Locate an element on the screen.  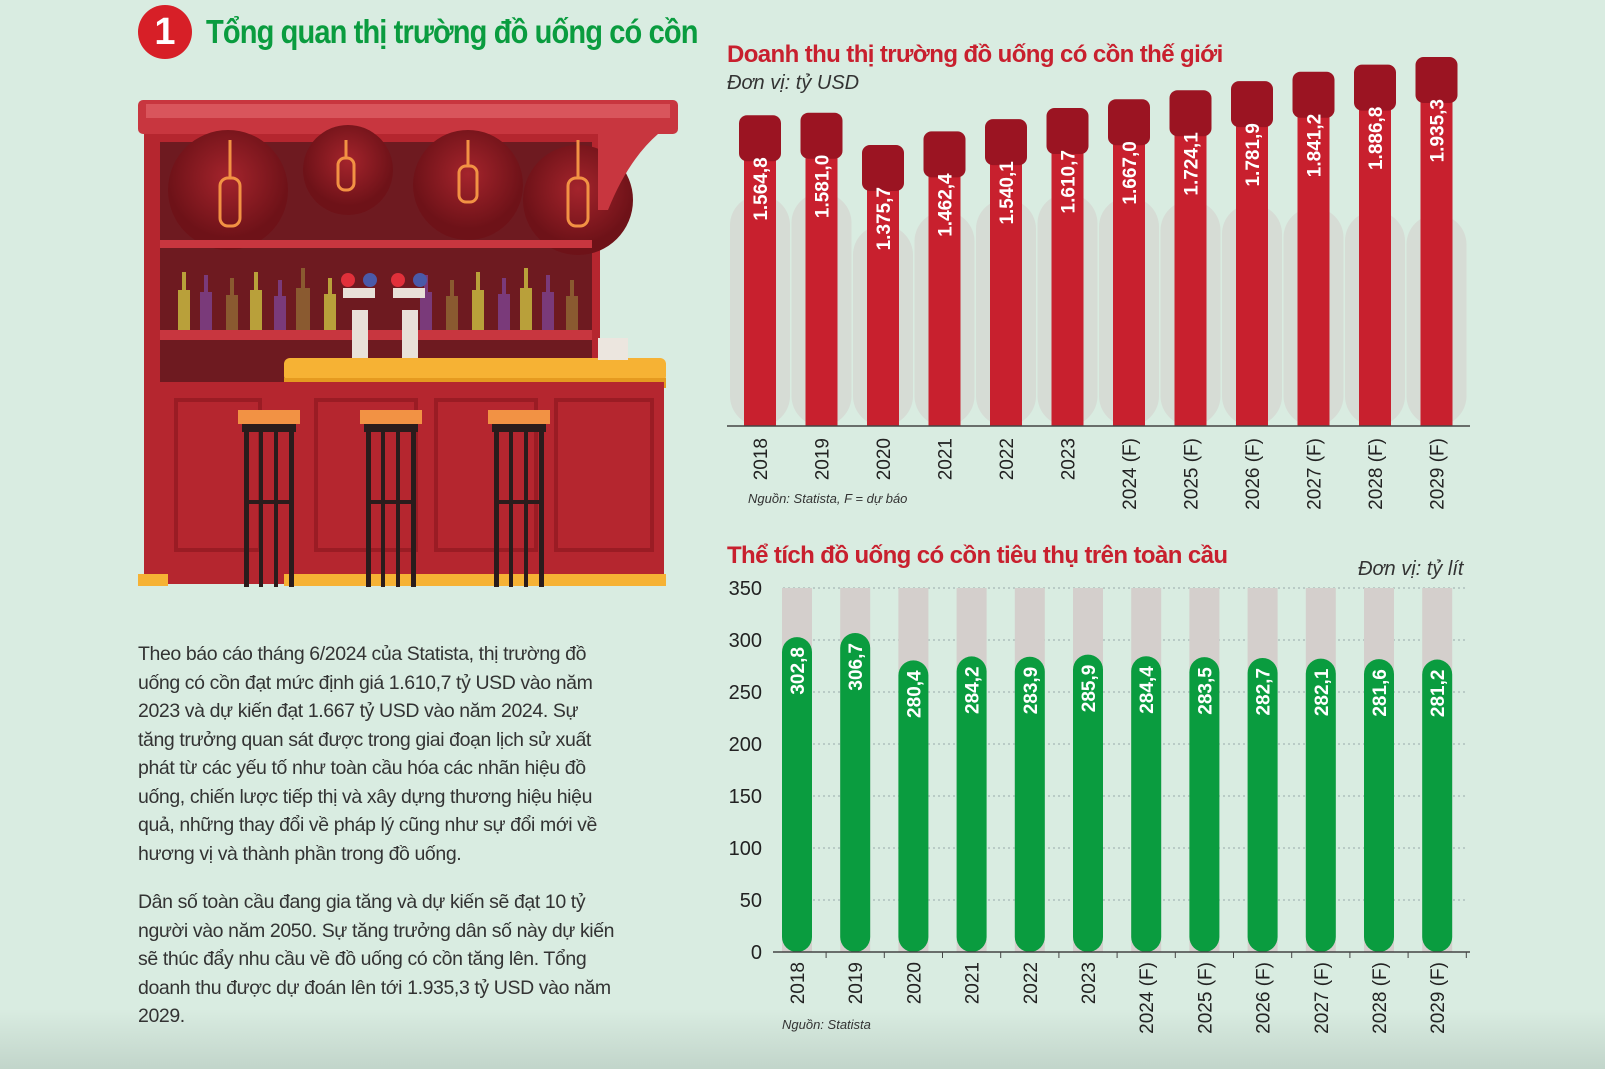
chart1-value-label: 1.667,0 is located at coordinates (1130, 172).